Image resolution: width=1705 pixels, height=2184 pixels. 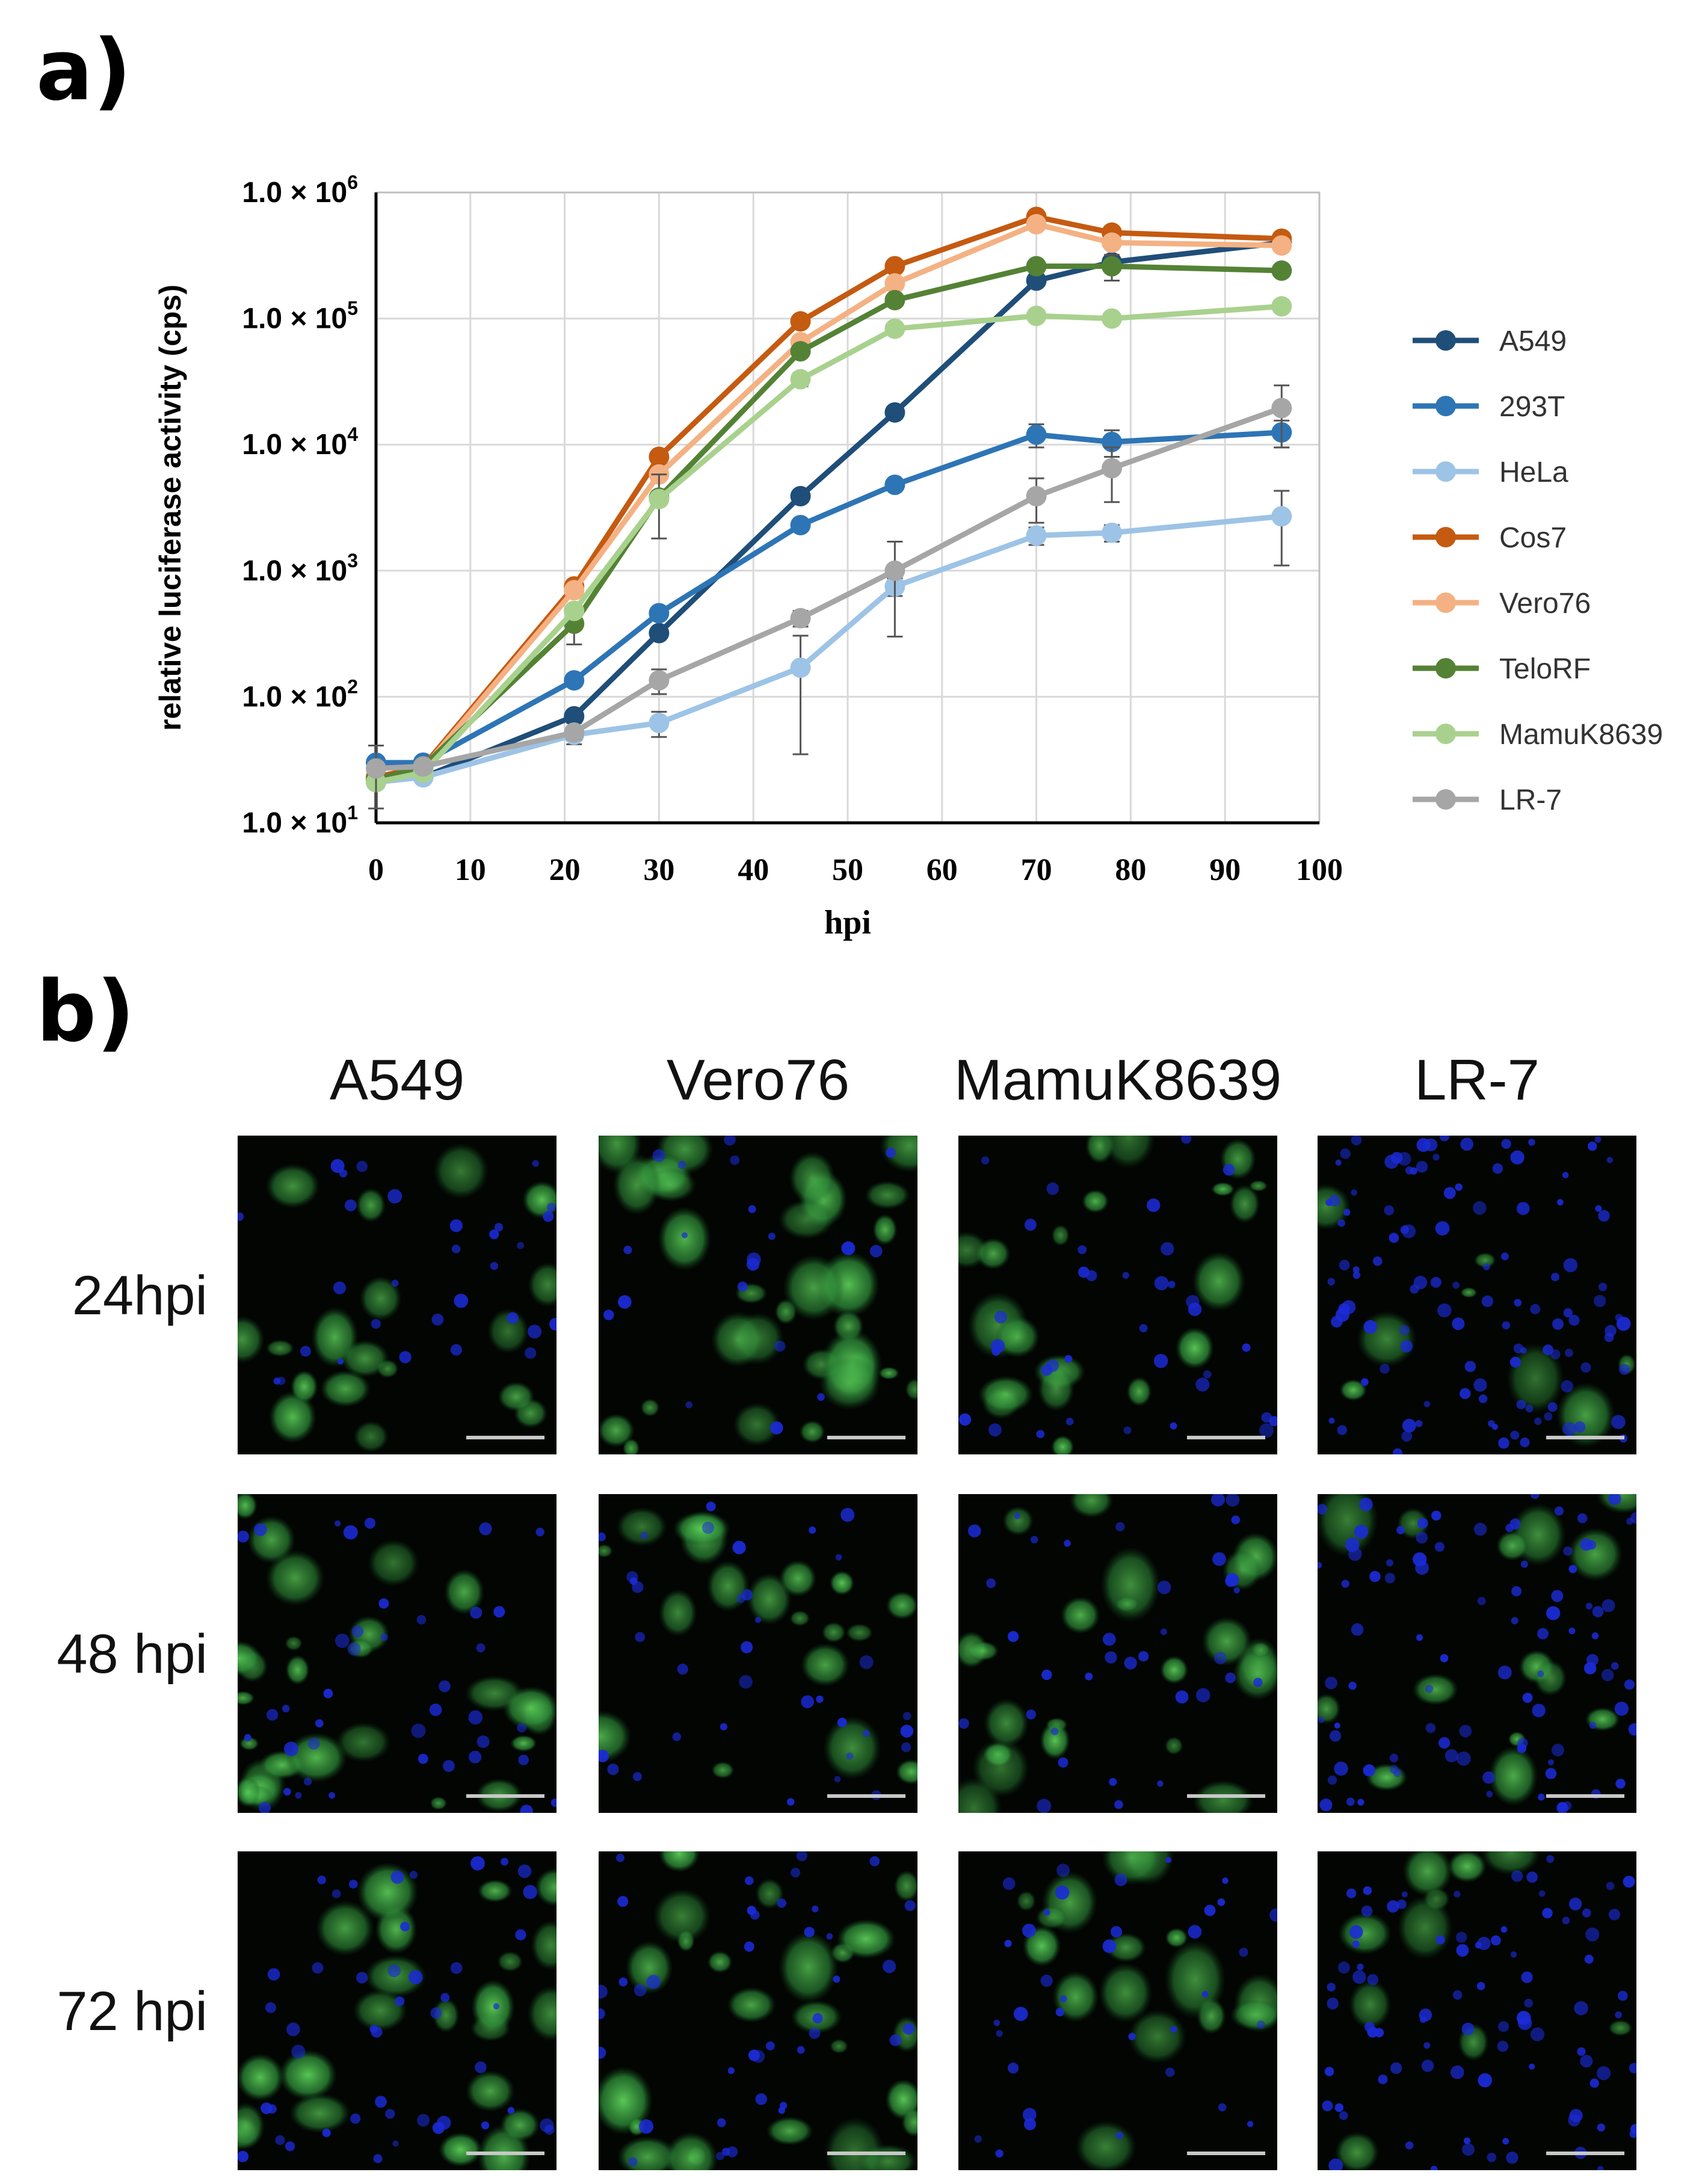 What do you see at coordinates (753, 870) in the screenshot?
I see `x-tick-label: 40` at bounding box center [753, 870].